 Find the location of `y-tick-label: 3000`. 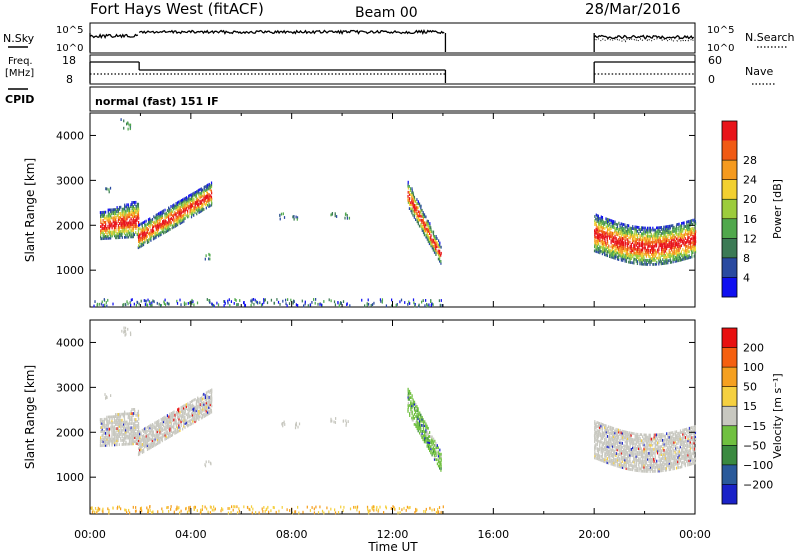

y-tick-label: 3000 is located at coordinates (70, 180).